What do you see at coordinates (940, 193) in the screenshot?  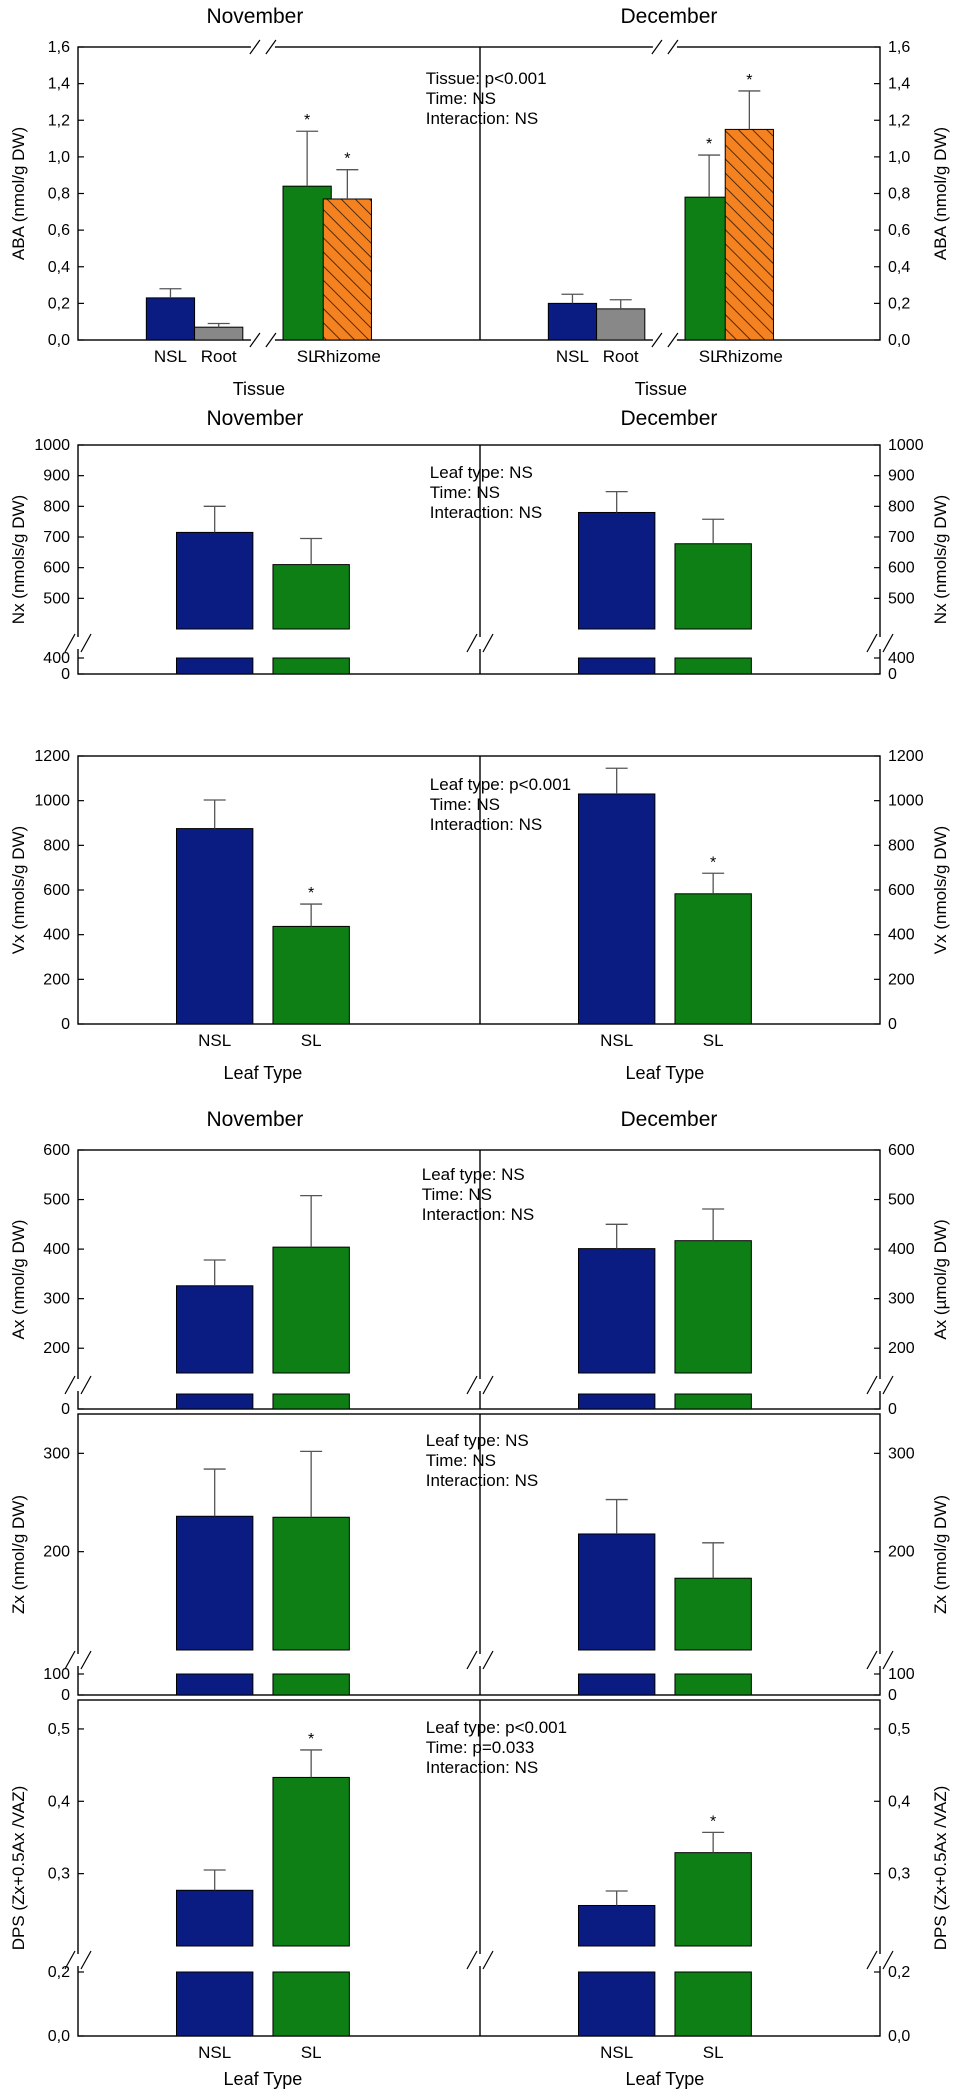 I see `y-axis-title-right: ABA (nmol/g DW)` at bounding box center [940, 193].